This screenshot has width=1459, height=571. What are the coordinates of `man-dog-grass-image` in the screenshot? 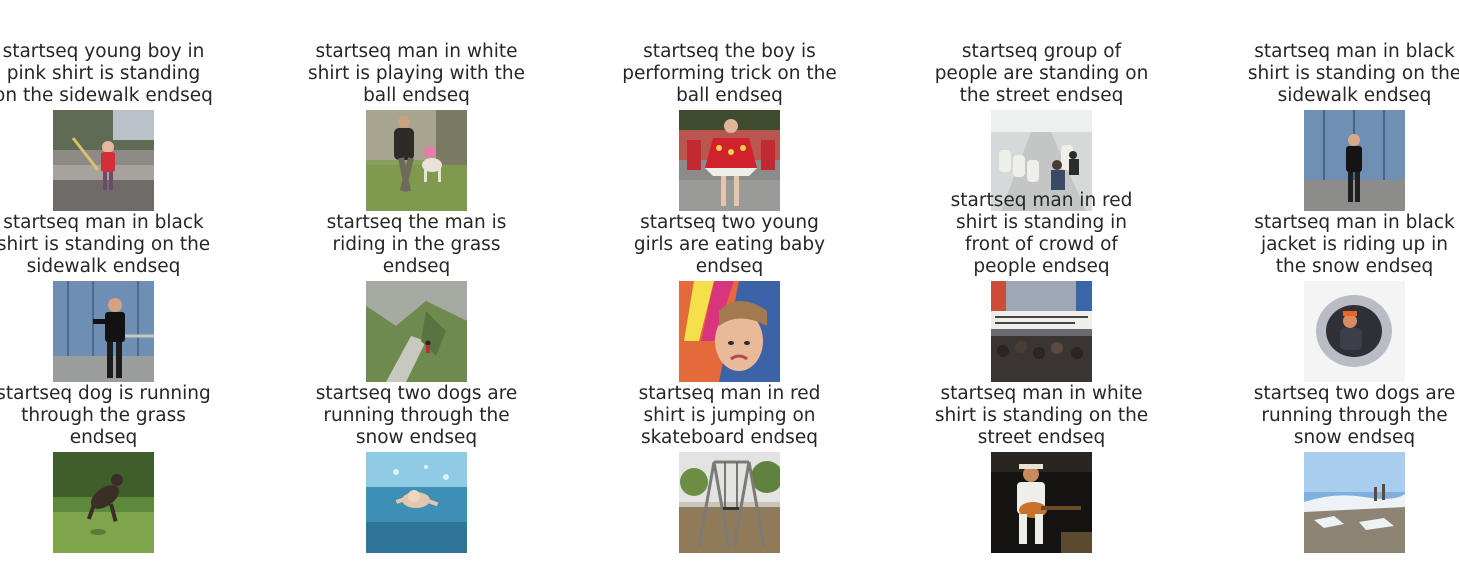 It's located at (416, 160).